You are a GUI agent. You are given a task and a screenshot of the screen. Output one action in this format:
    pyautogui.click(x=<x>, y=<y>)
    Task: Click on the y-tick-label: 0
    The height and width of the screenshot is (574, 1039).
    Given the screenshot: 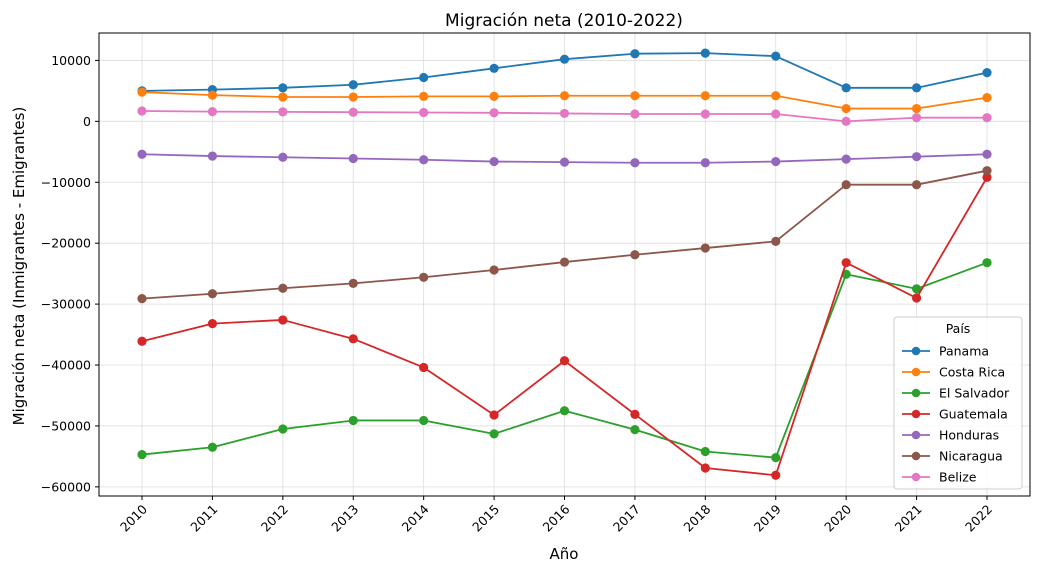 What is the action you would take?
    pyautogui.click(x=87, y=121)
    